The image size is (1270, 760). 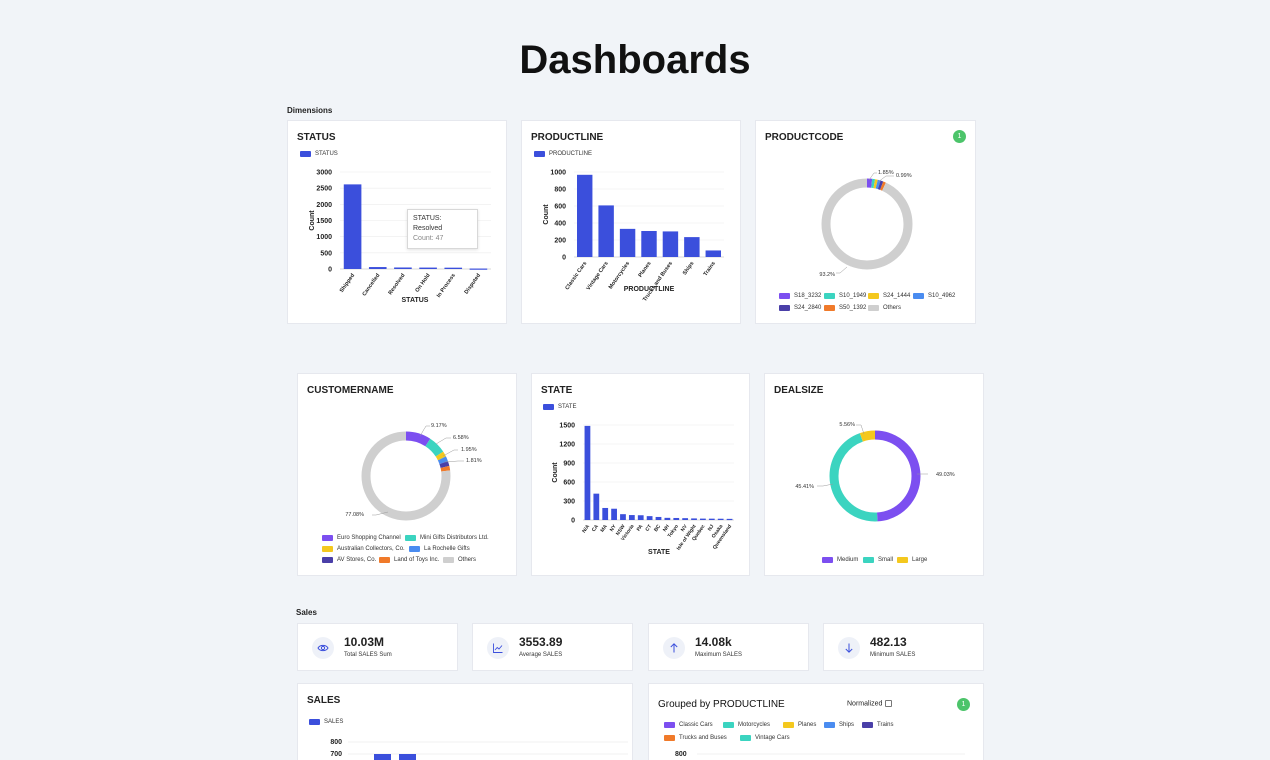 What do you see at coordinates (423, 283) in the screenshot?
I see `x-tick-label: On Hold` at bounding box center [423, 283].